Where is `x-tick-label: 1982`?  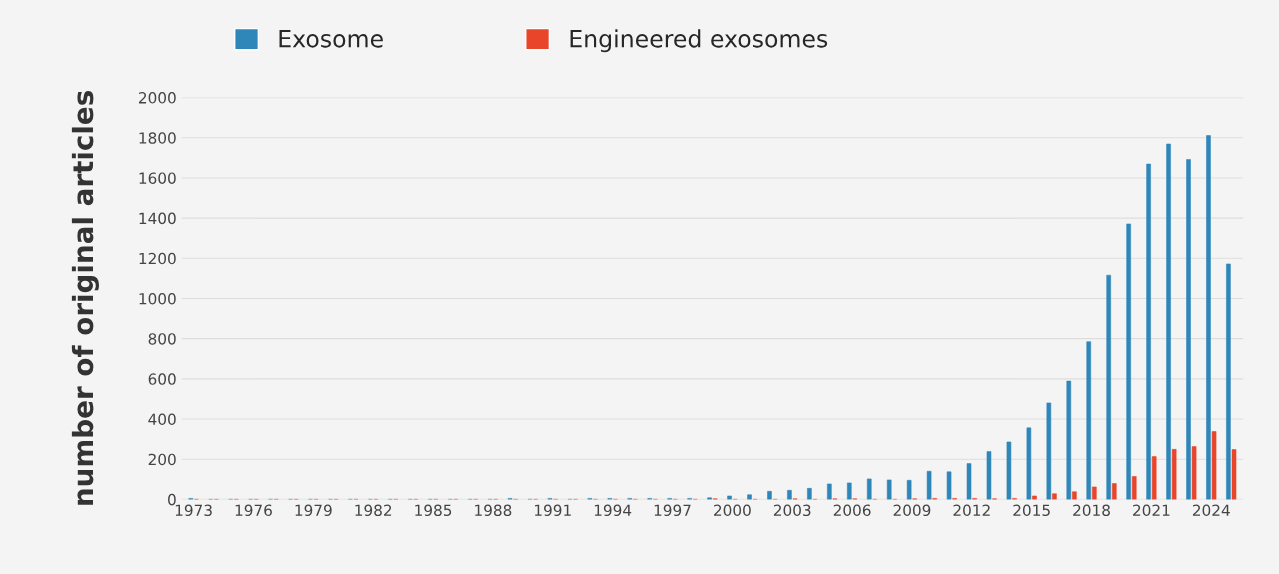
x-tick-label: 1982 is located at coordinates (373, 510).